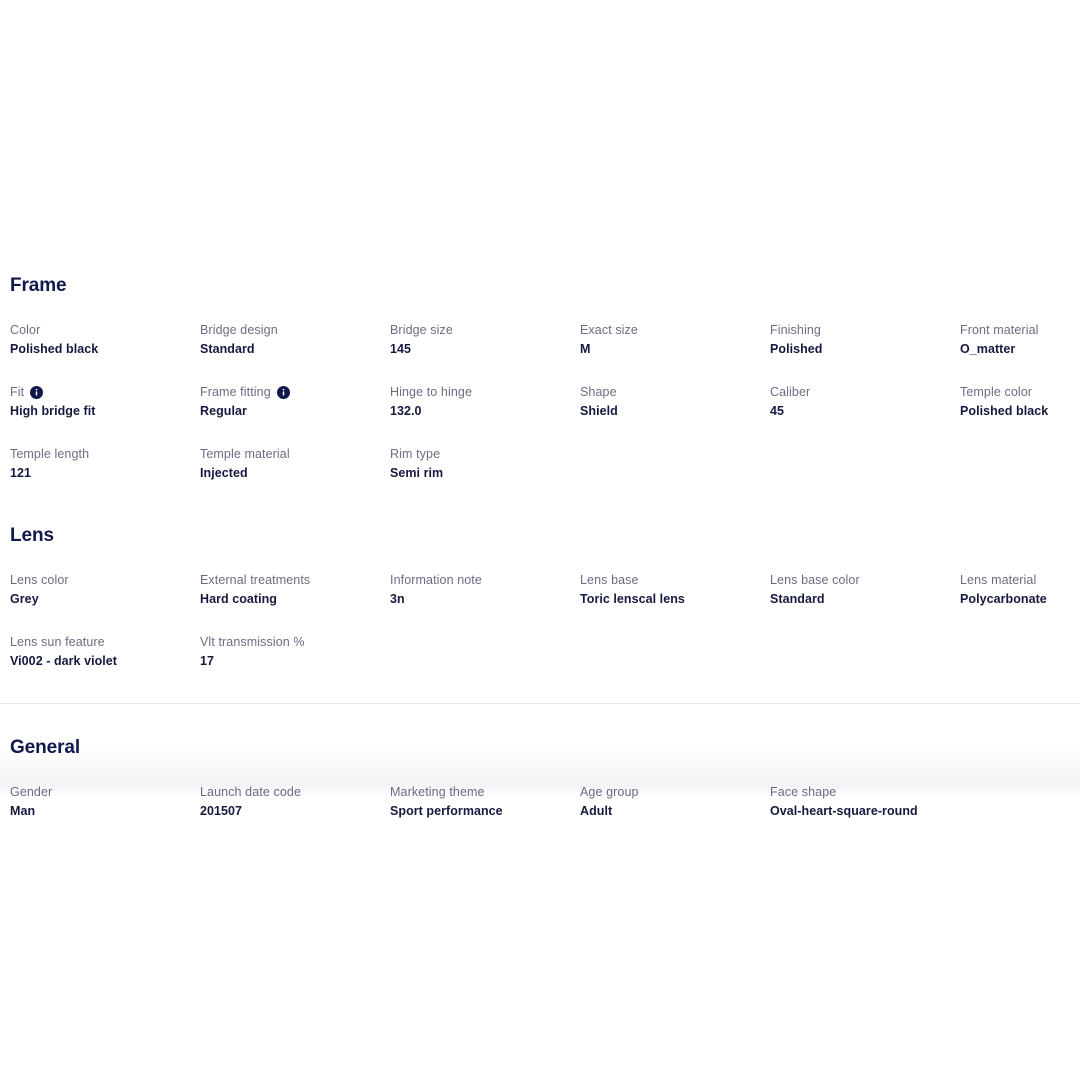 This screenshot has height=1080, width=1080. I want to click on spec-item: Lens base color Standard, so click(865, 602).